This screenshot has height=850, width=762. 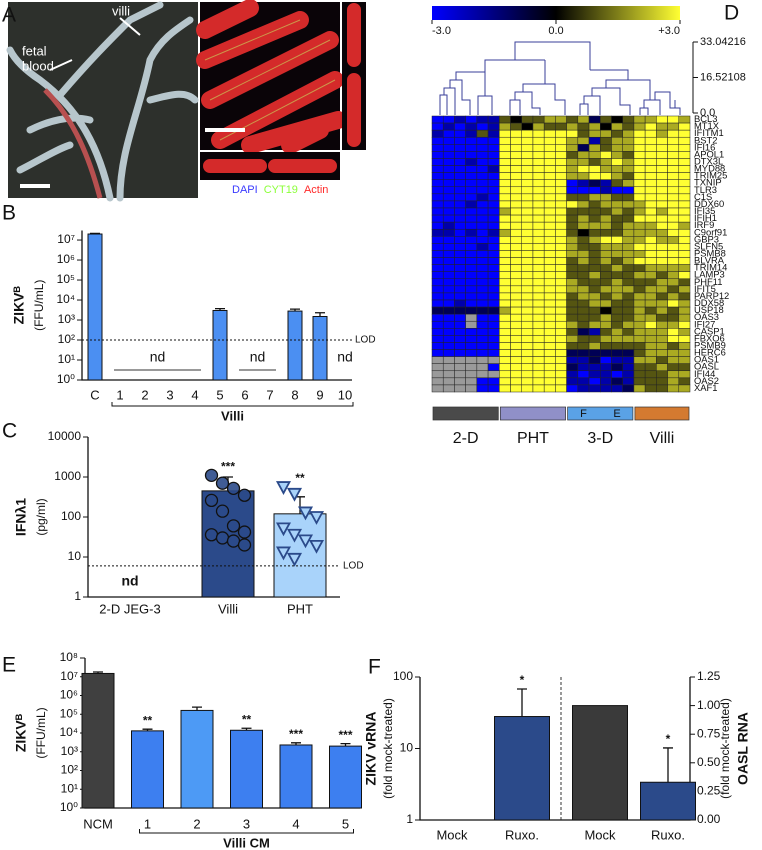 What do you see at coordinates (95, 44) in the screenshot?
I see `image-arrow` at bounding box center [95, 44].